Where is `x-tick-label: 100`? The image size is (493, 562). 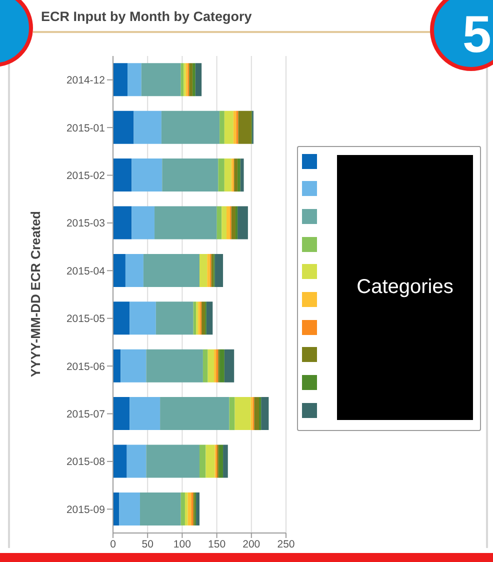
x-tick-label: 100 is located at coordinates (182, 544).